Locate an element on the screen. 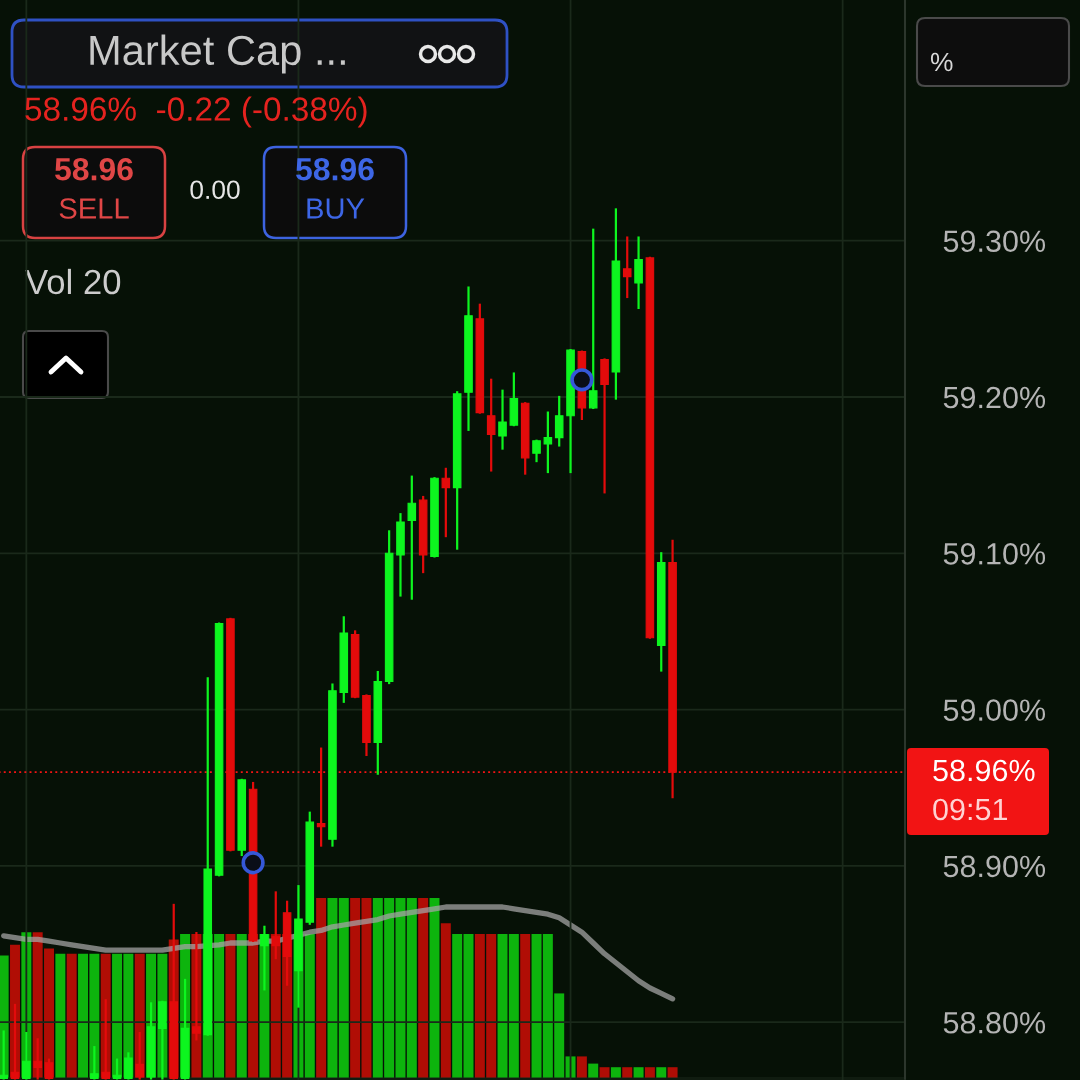 This screenshot has height=1080, width=1080. annotation: BUY is located at coordinates (336, 208).